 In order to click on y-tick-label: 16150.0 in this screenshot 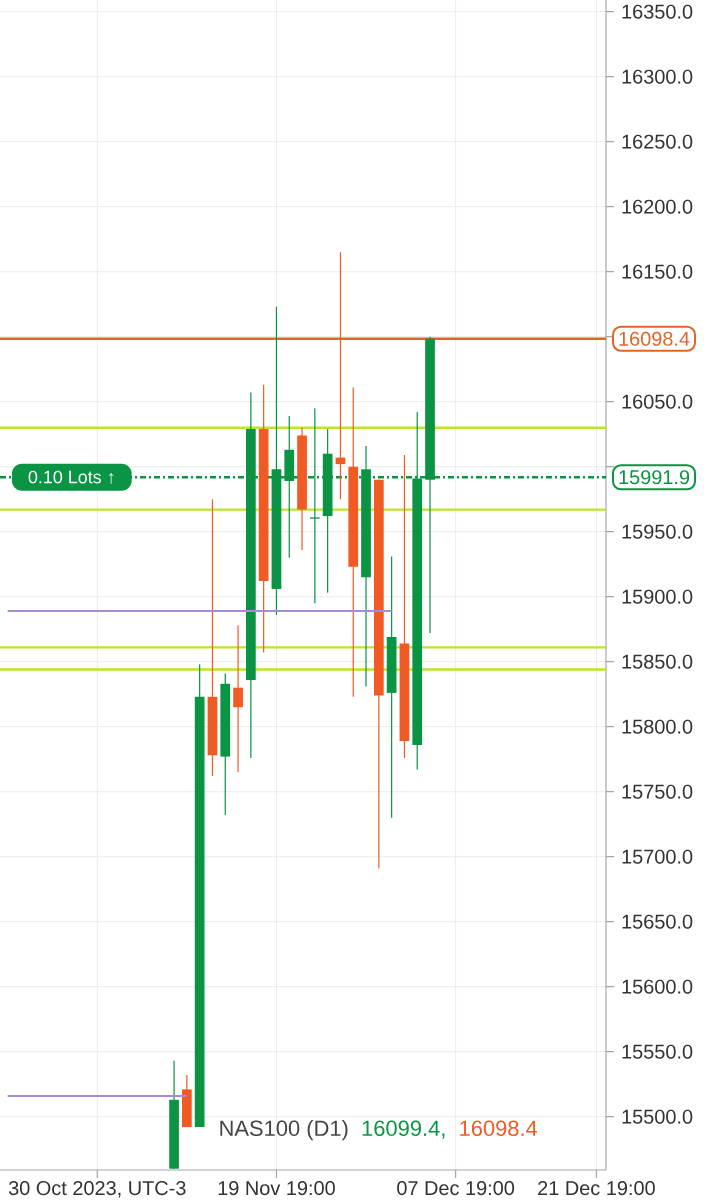, I will do `click(657, 271)`.